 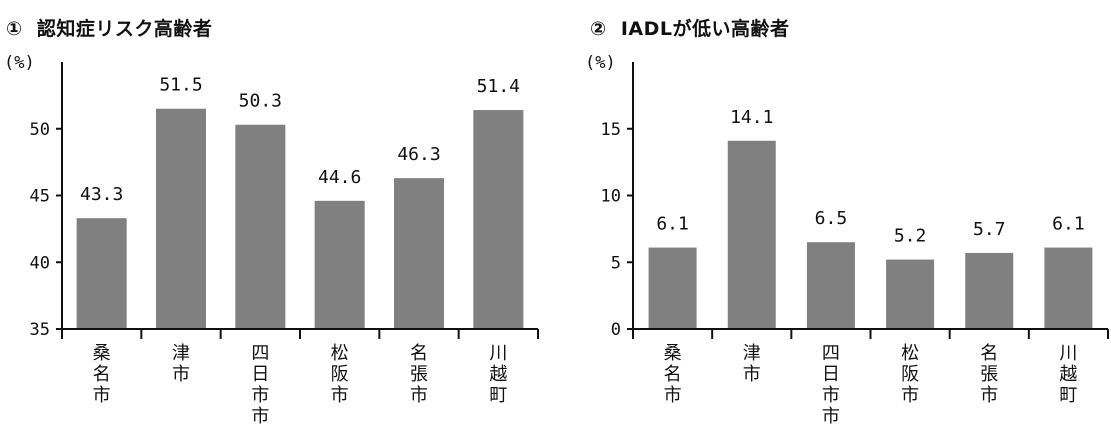 What do you see at coordinates (418, 154) in the screenshot?
I see `data-label: 46.3` at bounding box center [418, 154].